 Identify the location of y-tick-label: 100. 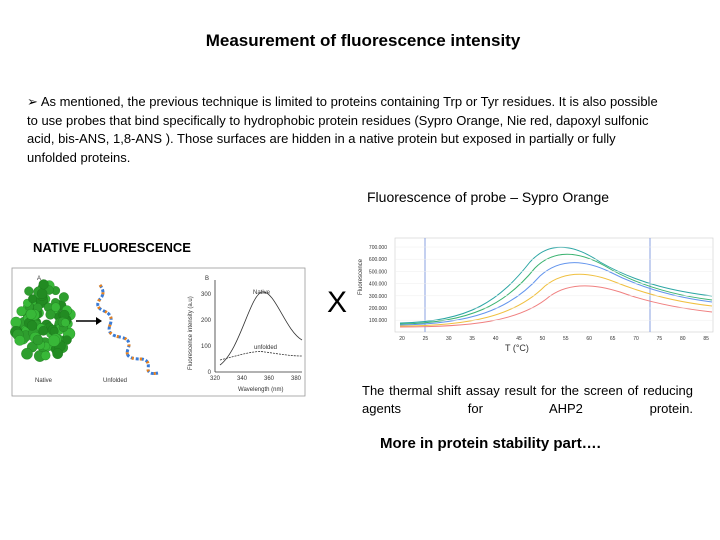
(206, 347).